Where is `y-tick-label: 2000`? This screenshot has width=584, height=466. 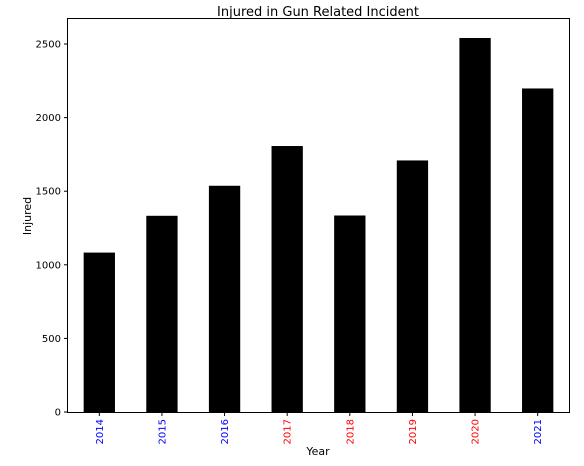
y-tick-label: 2000 is located at coordinates (48, 118).